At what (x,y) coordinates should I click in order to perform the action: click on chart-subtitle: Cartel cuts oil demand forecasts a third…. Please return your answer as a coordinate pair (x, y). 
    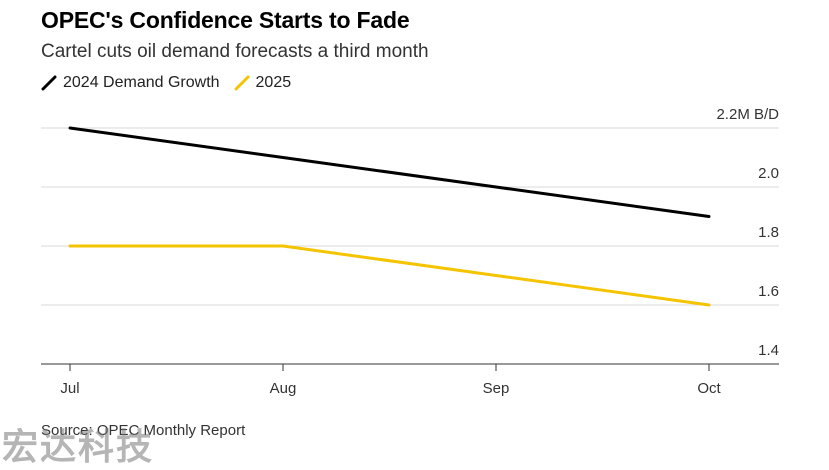
    Looking at the image, I should click on (235, 51).